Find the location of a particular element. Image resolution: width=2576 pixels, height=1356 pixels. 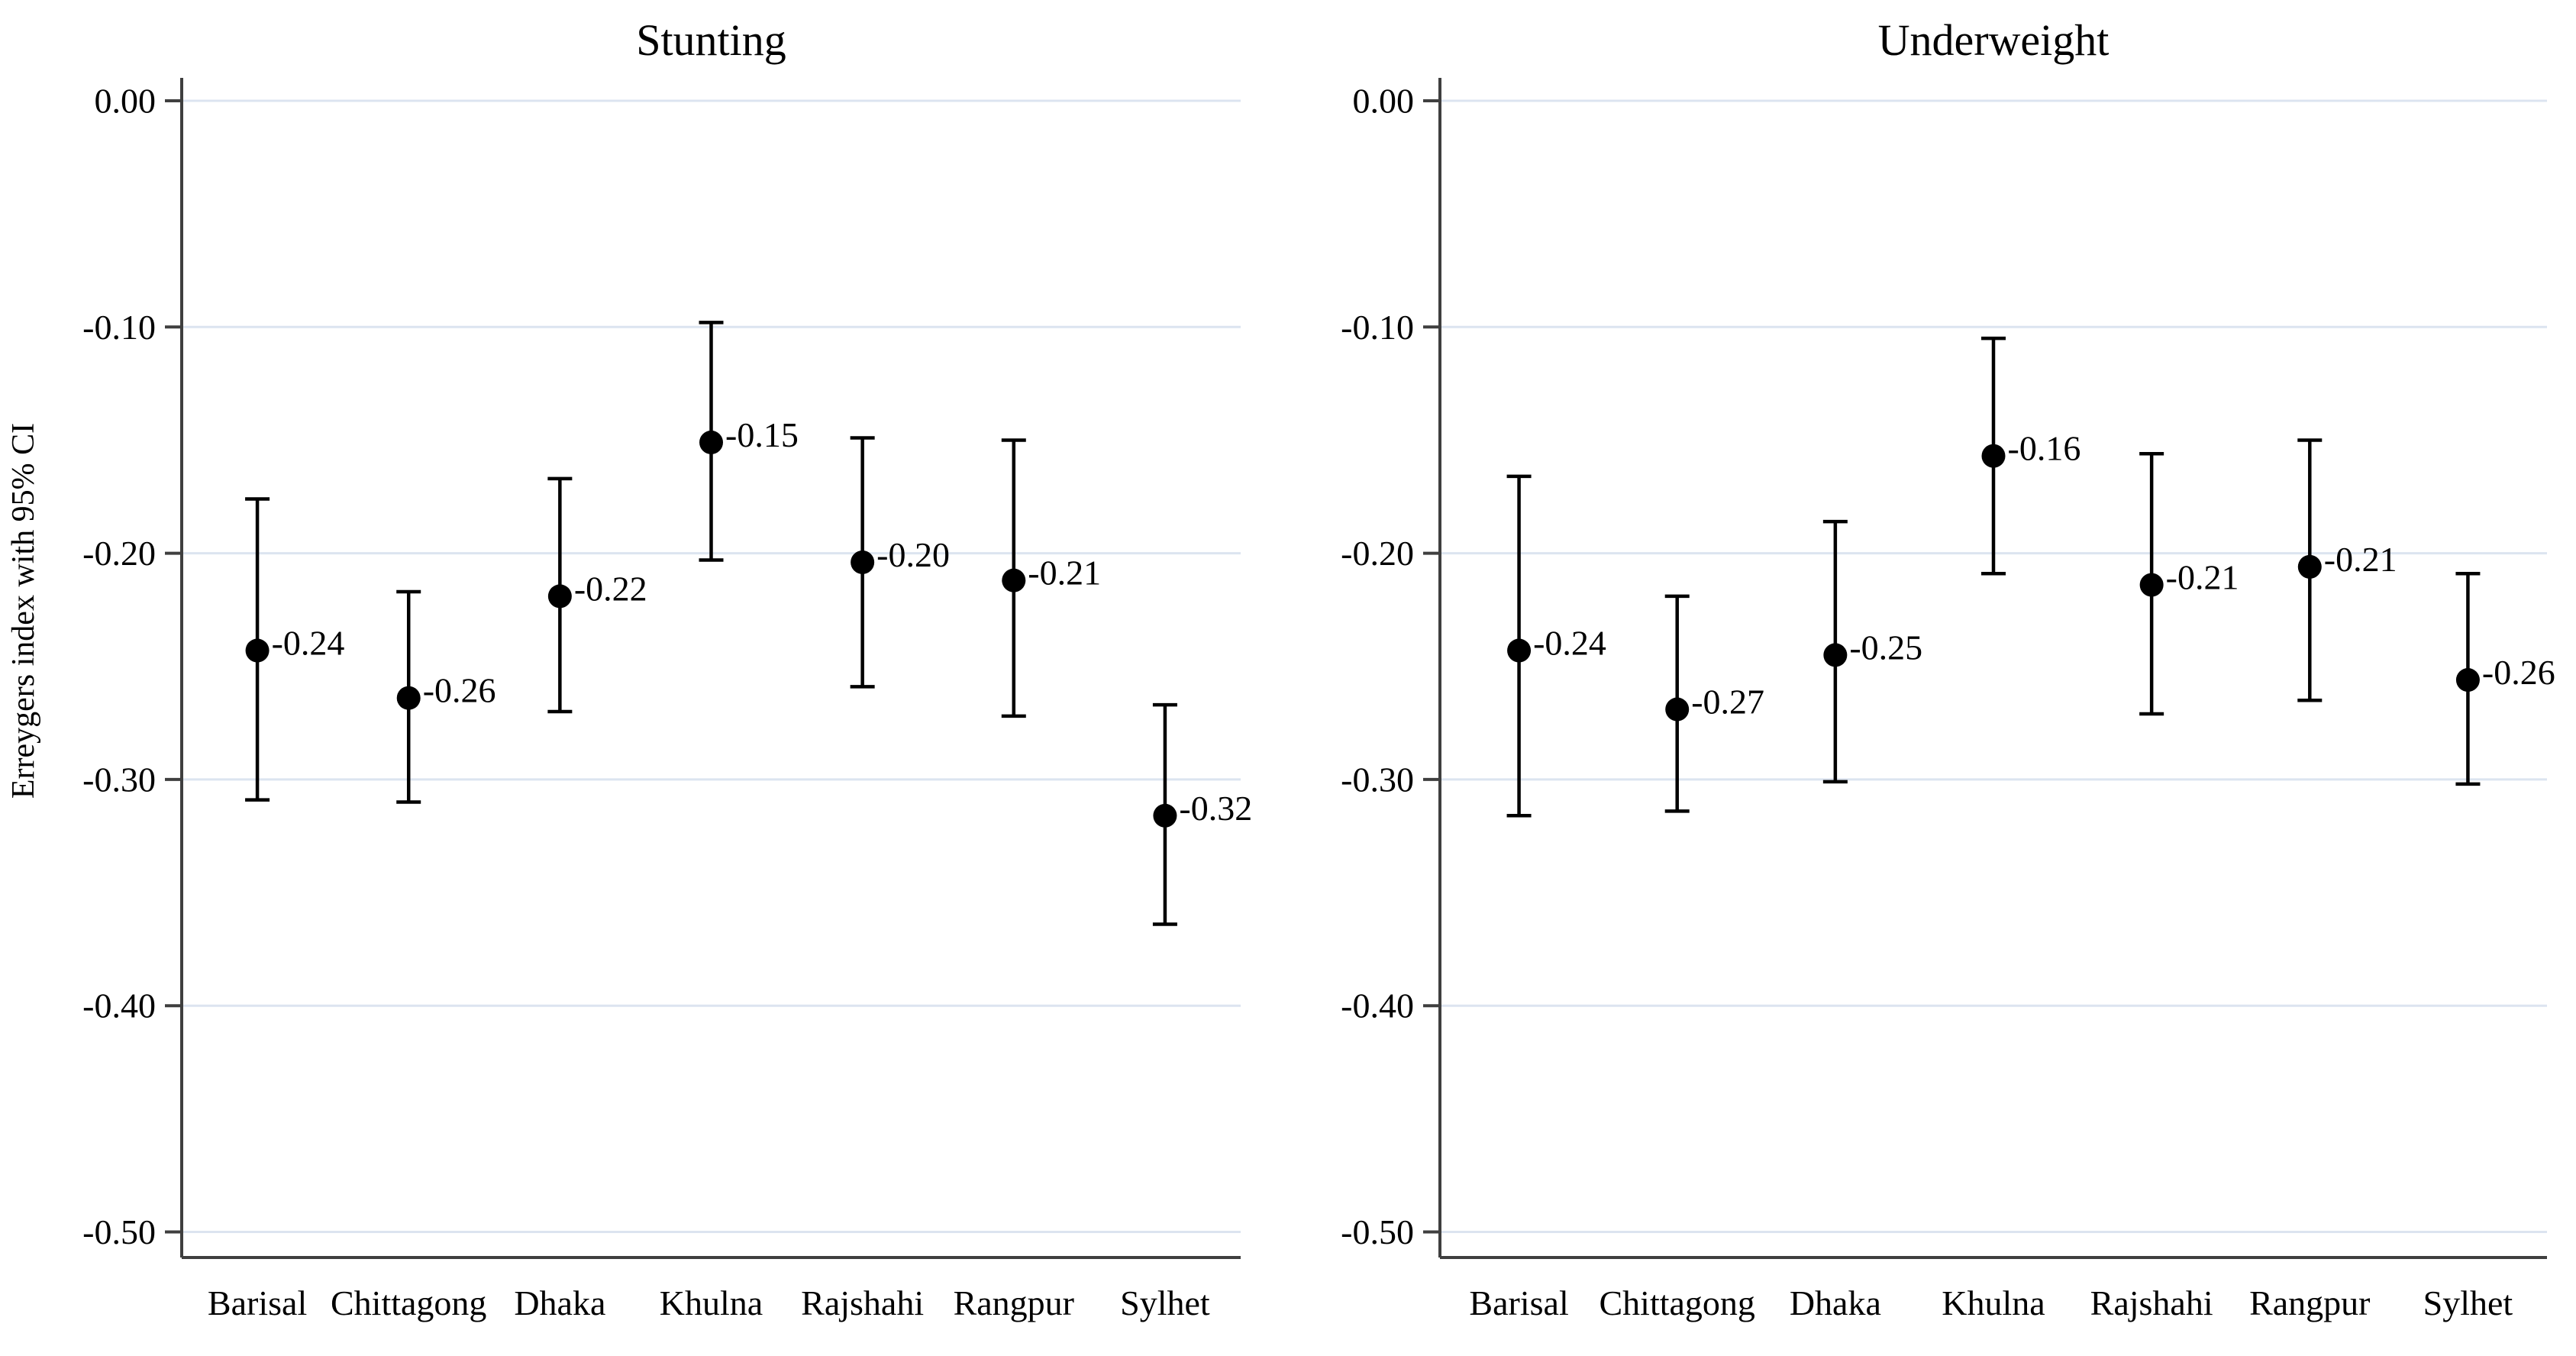

errorbar-chittagong: -0.26 is located at coordinates (446, 696).